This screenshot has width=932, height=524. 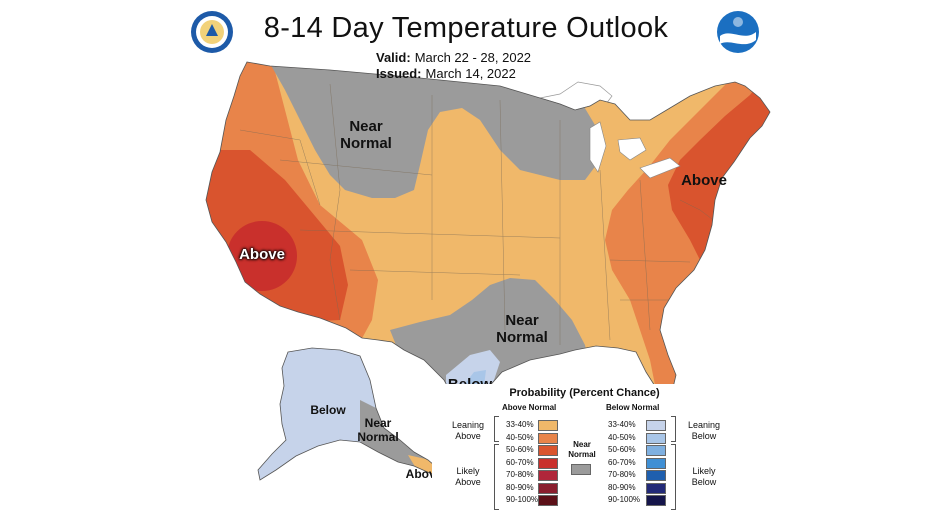 What do you see at coordinates (520, 487) in the screenshot?
I see `legend-above-label-5: 80-90%` at bounding box center [520, 487].